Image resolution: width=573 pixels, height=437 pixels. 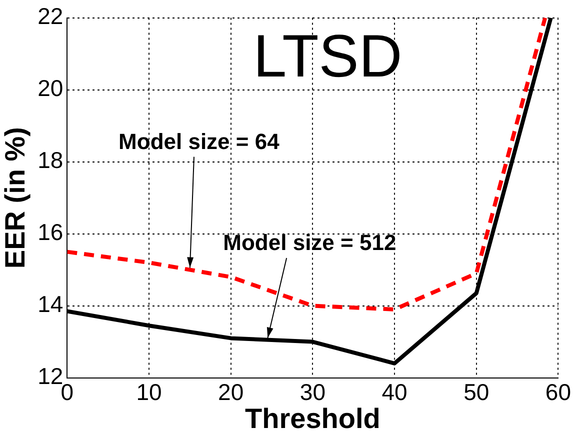 What do you see at coordinates (51, 16) in the screenshot?
I see `y-tick-label: 22` at bounding box center [51, 16].